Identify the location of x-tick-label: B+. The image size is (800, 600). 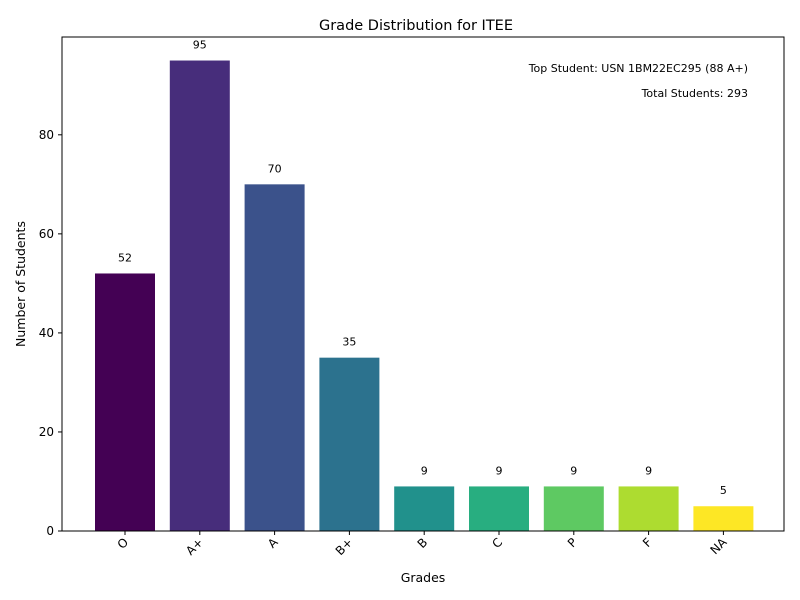
(344, 546).